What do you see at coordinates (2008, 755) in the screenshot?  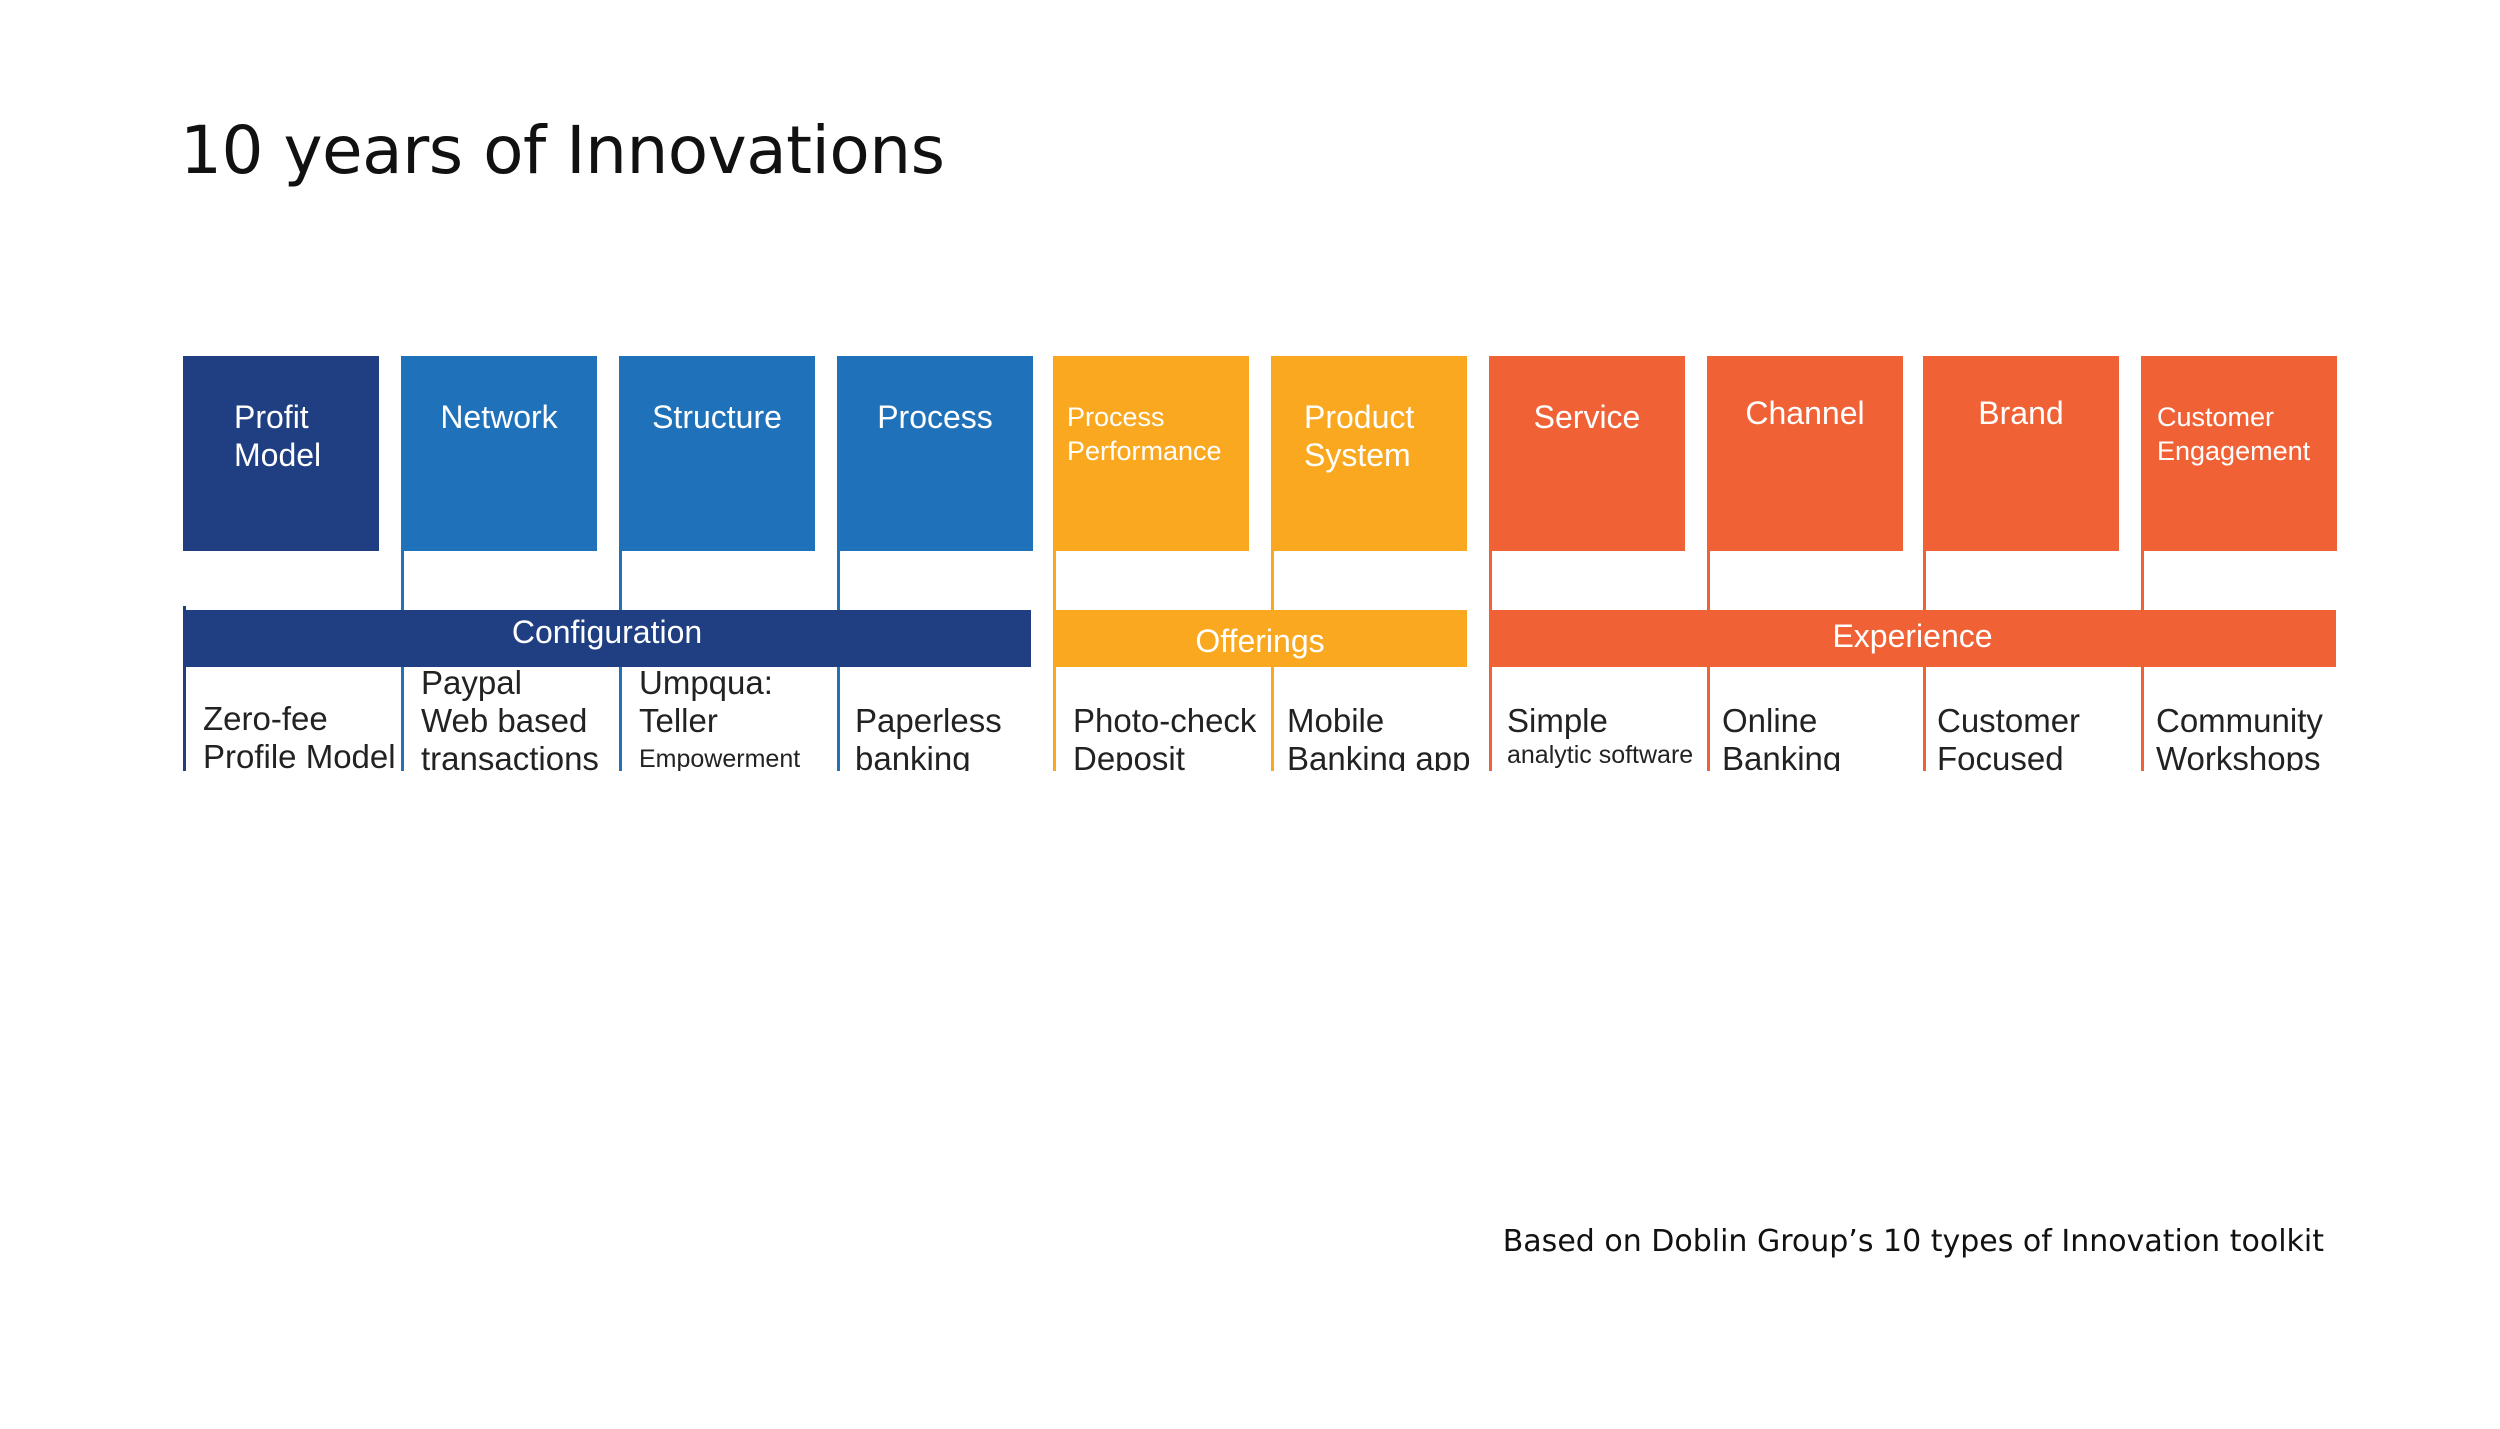 I see `example-line: Focused` at bounding box center [2008, 755].